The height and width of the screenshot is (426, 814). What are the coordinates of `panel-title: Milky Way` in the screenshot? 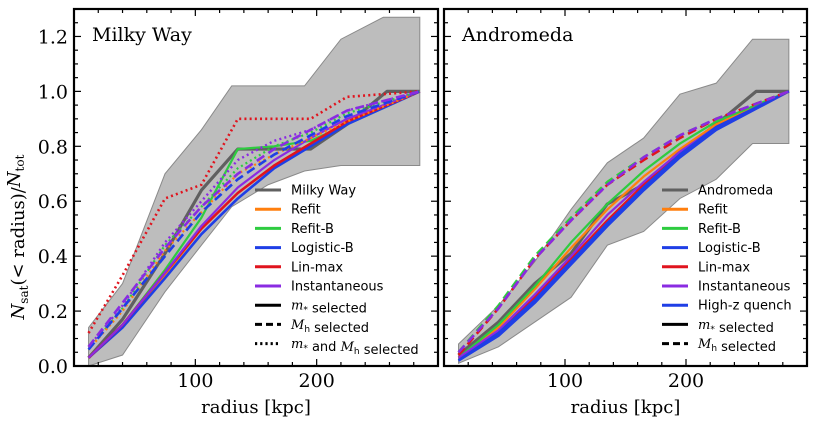 It's located at (142, 35).